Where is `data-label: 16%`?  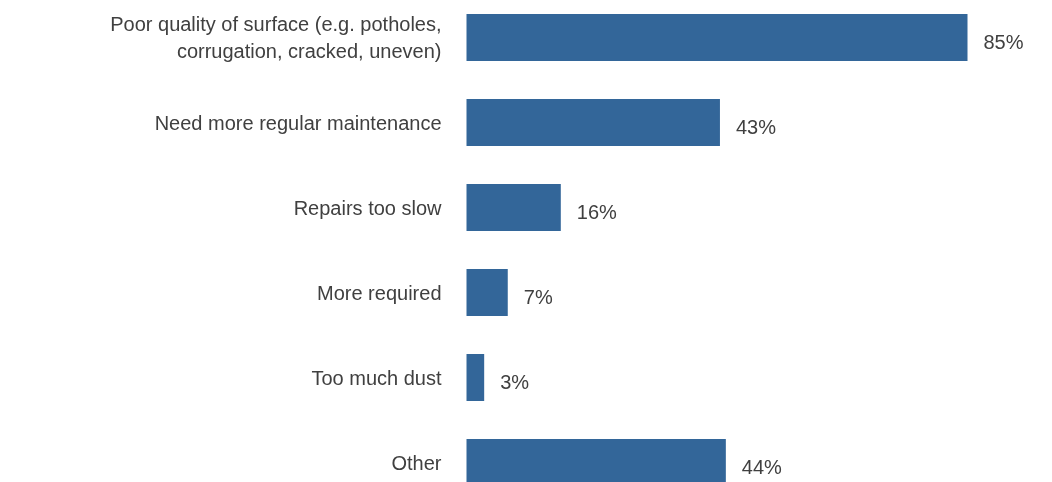
data-label: 16% is located at coordinates (597, 211).